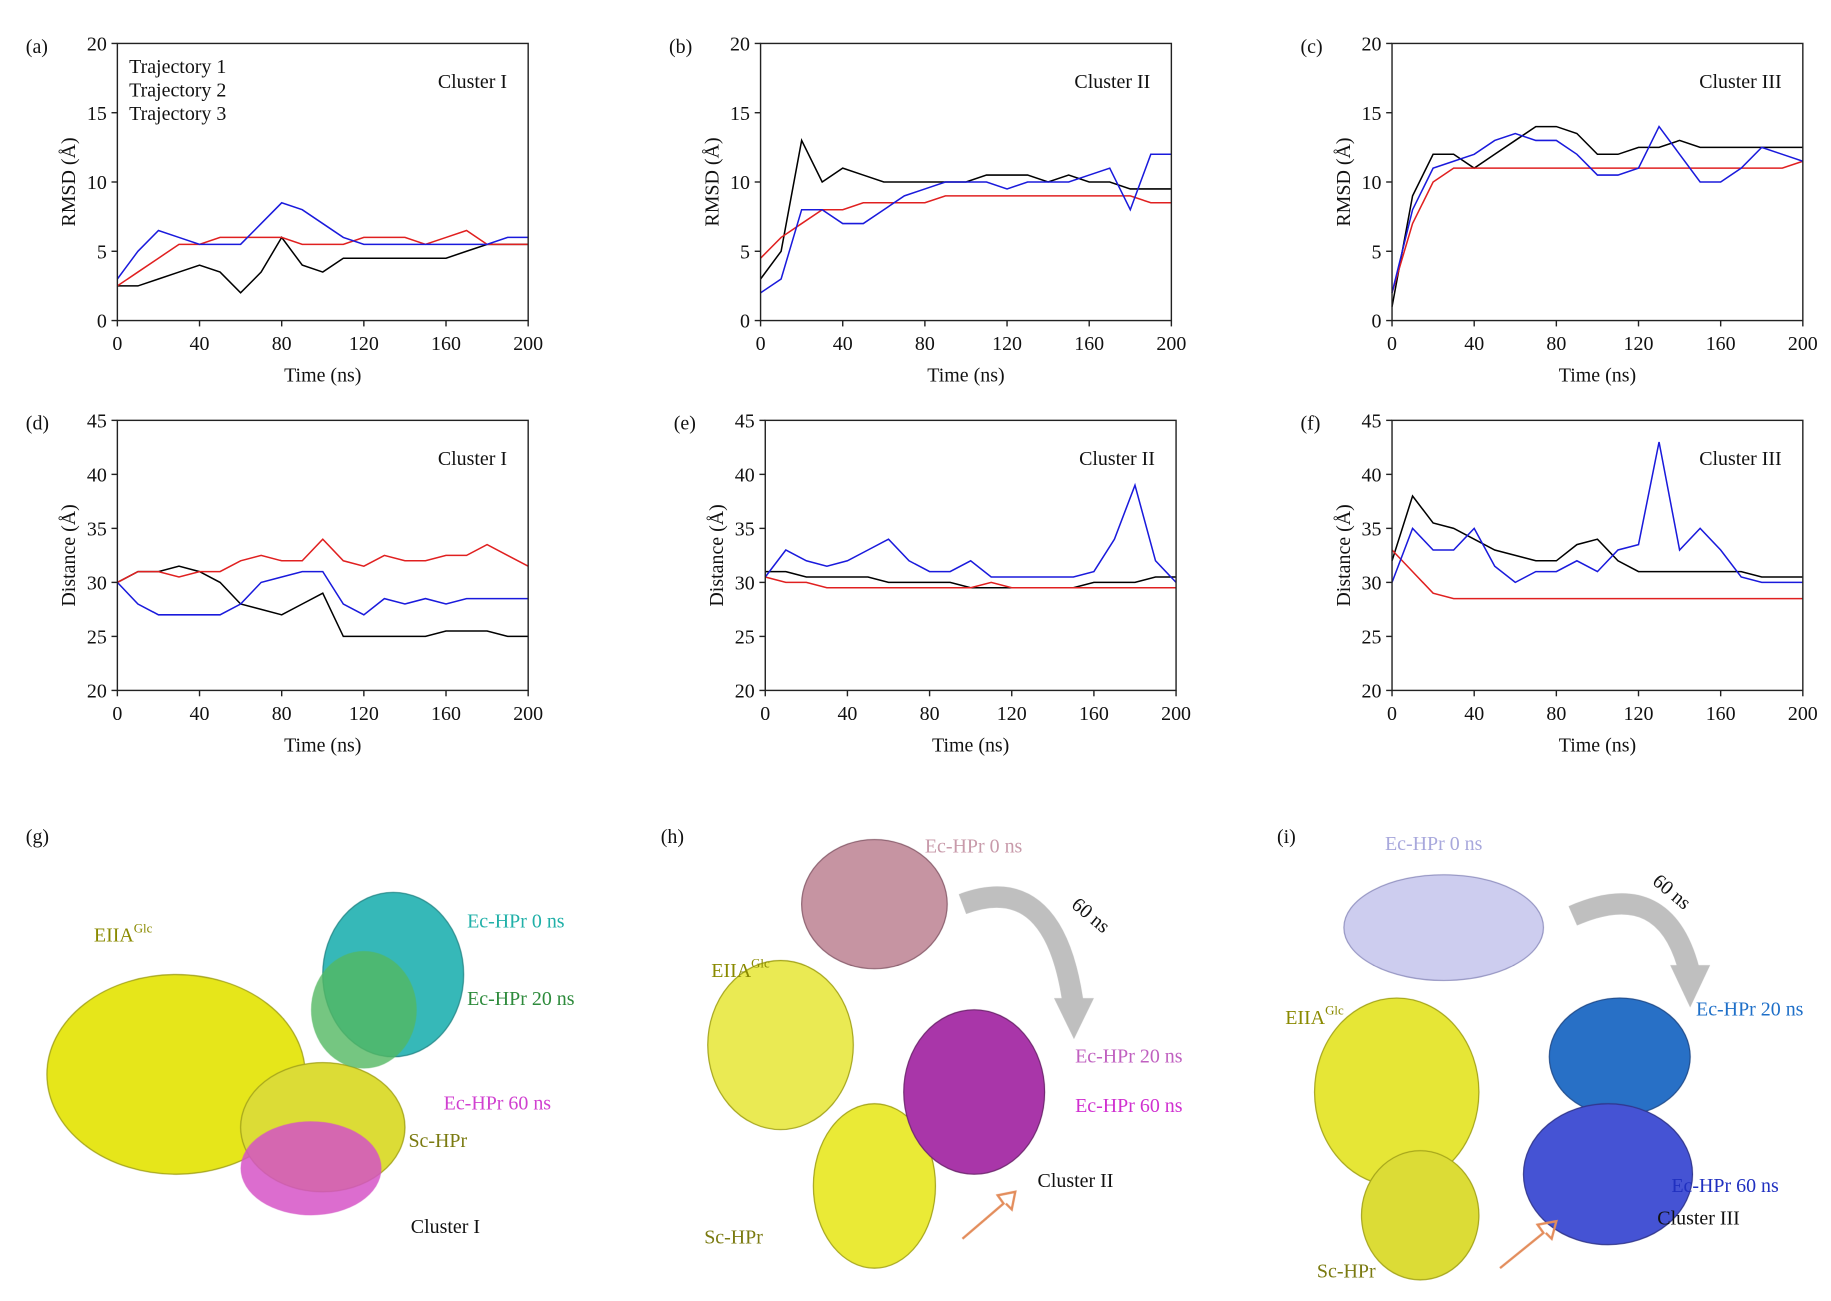 The height and width of the screenshot is (1301, 1831). What do you see at coordinates (37, 424) in the screenshot?
I see `panel-label: (d)` at bounding box center [37, 424].